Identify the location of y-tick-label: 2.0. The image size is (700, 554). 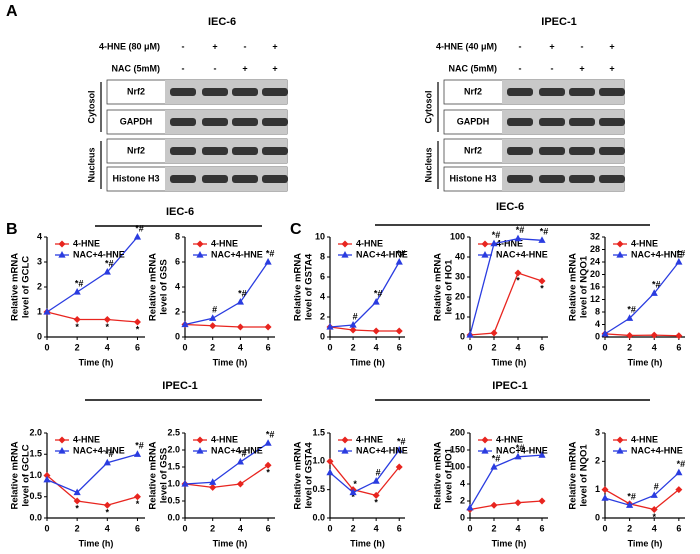
(173, 449).